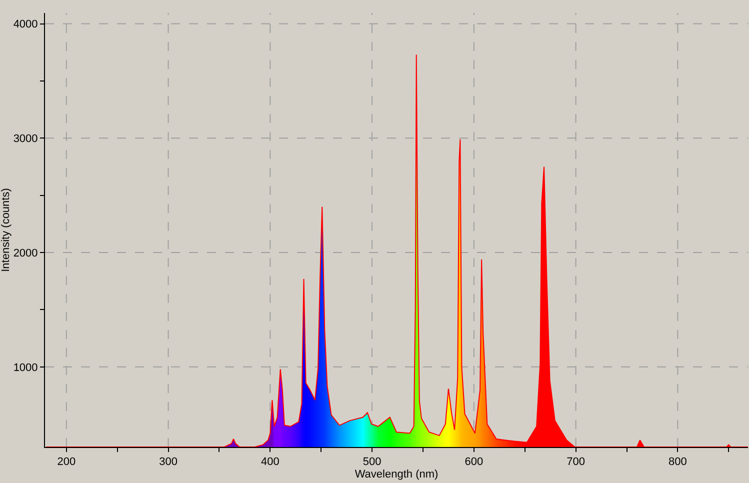  I want to click on x-tick-label: 700, so click(575, 462).